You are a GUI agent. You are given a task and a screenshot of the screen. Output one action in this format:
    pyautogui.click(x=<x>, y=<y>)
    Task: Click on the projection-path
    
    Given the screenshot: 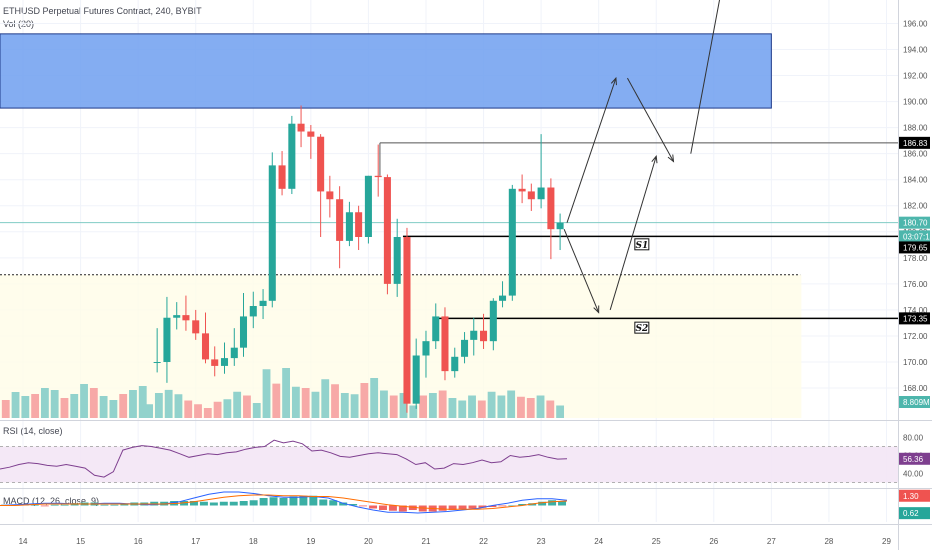 What is the action you would take?
    pyautogui.click(x=591, y=150)
    